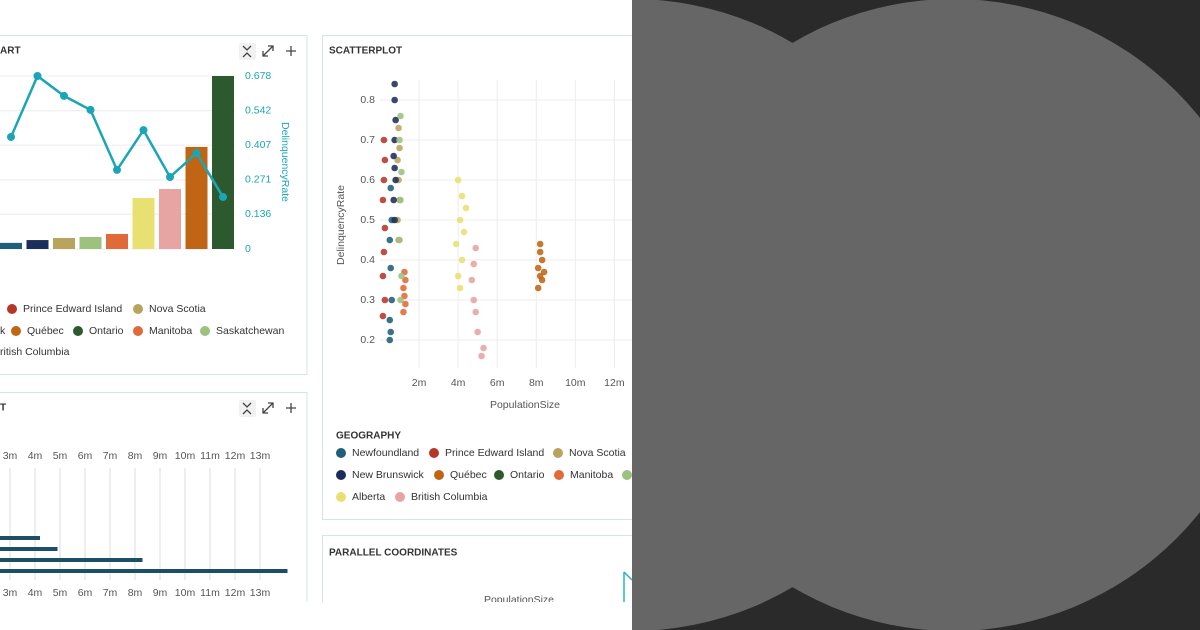  What do you see at coordinates (10, 593) in the screenshot?
I see `x-tick-label: 3m` at bounding box center [10, 593].